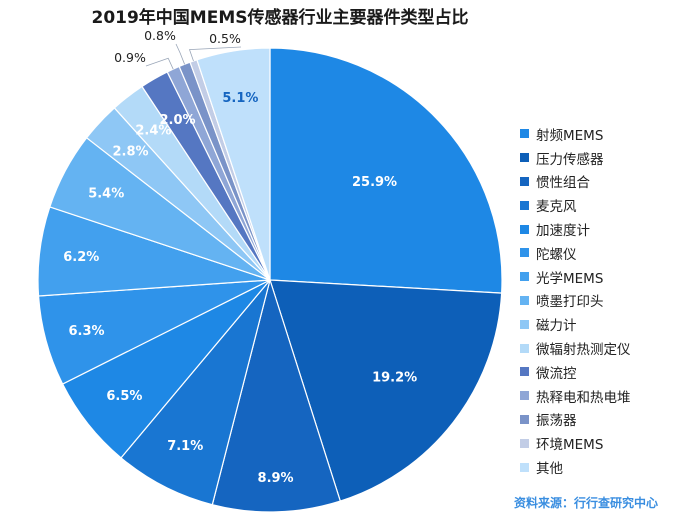 This screenshot has height=517, width=698. What do you see at coordinates (130, 57) in the screenshot?
I see `slice-label-11: 0.9%` at bounding box center [130, 57].